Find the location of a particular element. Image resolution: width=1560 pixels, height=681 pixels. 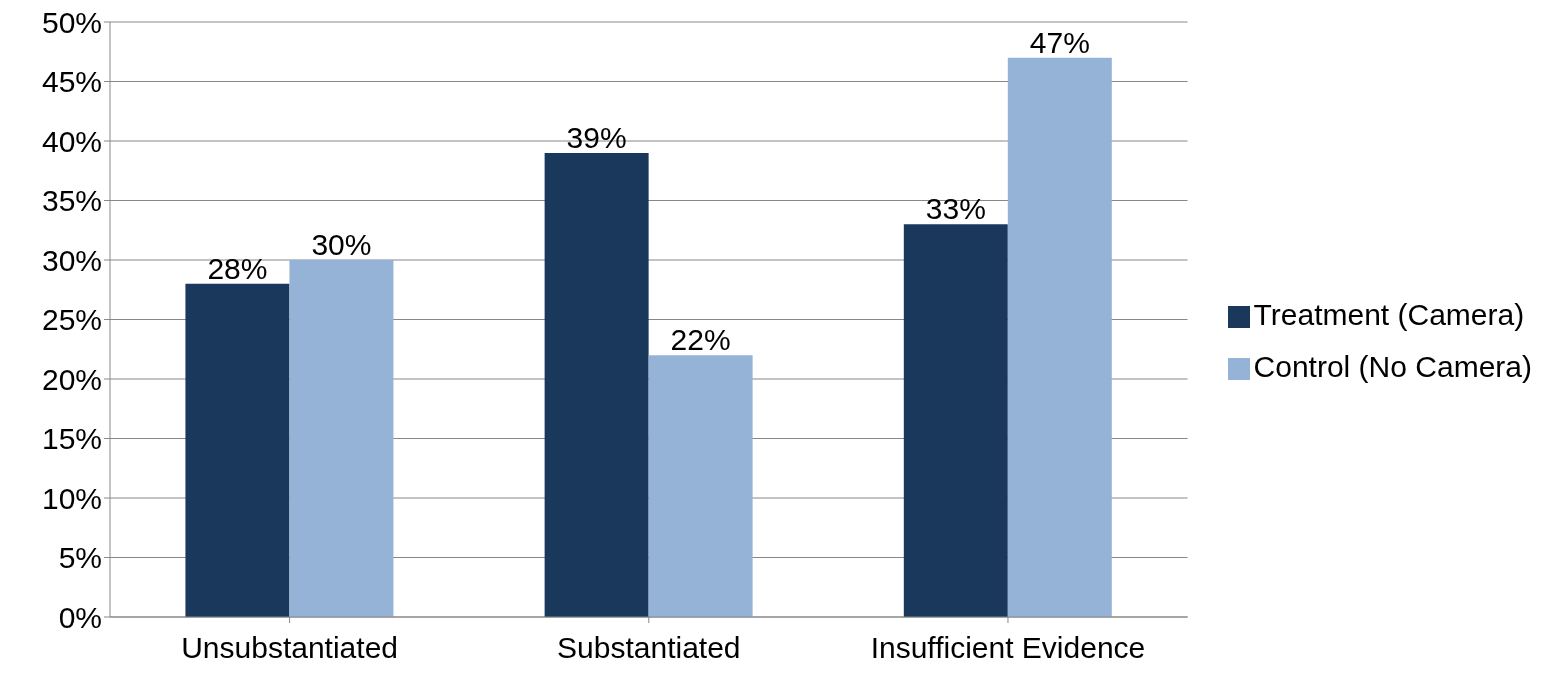

y-tick-label: 5% is located at coordinates (80, 558).